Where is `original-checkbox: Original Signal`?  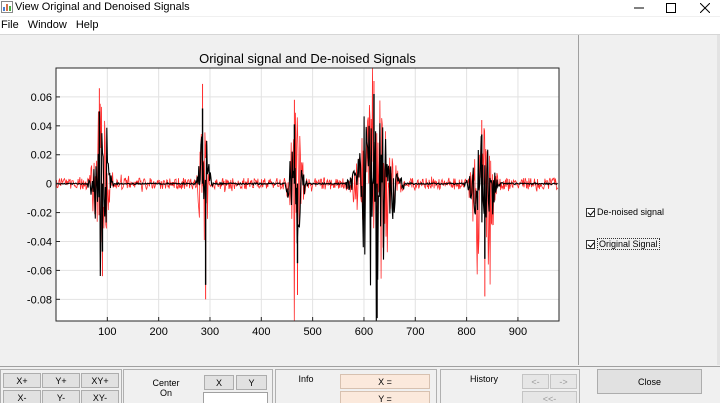
original-checkbox: Original Signal is located at coordinates (623, 244).